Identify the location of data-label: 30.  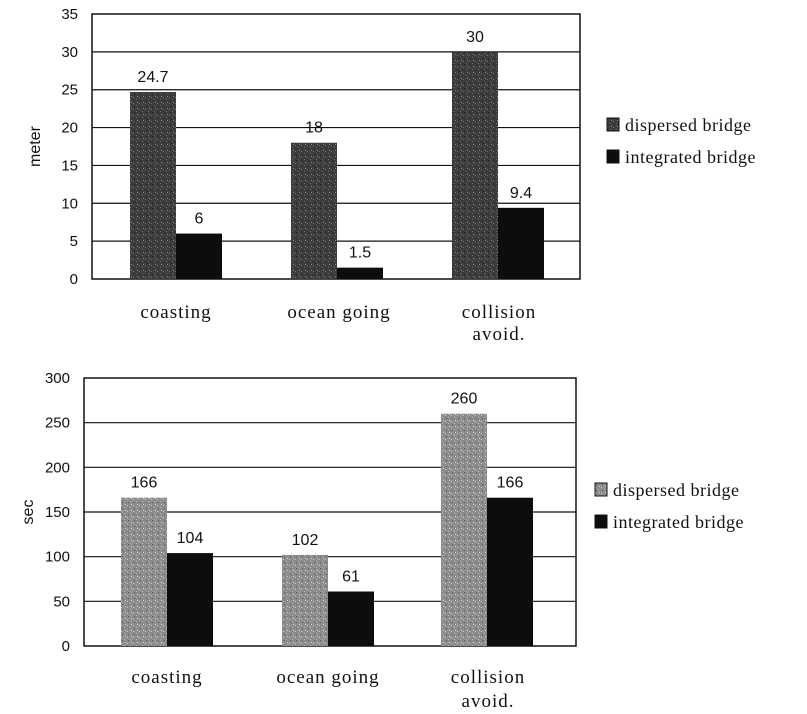
(475, 37).